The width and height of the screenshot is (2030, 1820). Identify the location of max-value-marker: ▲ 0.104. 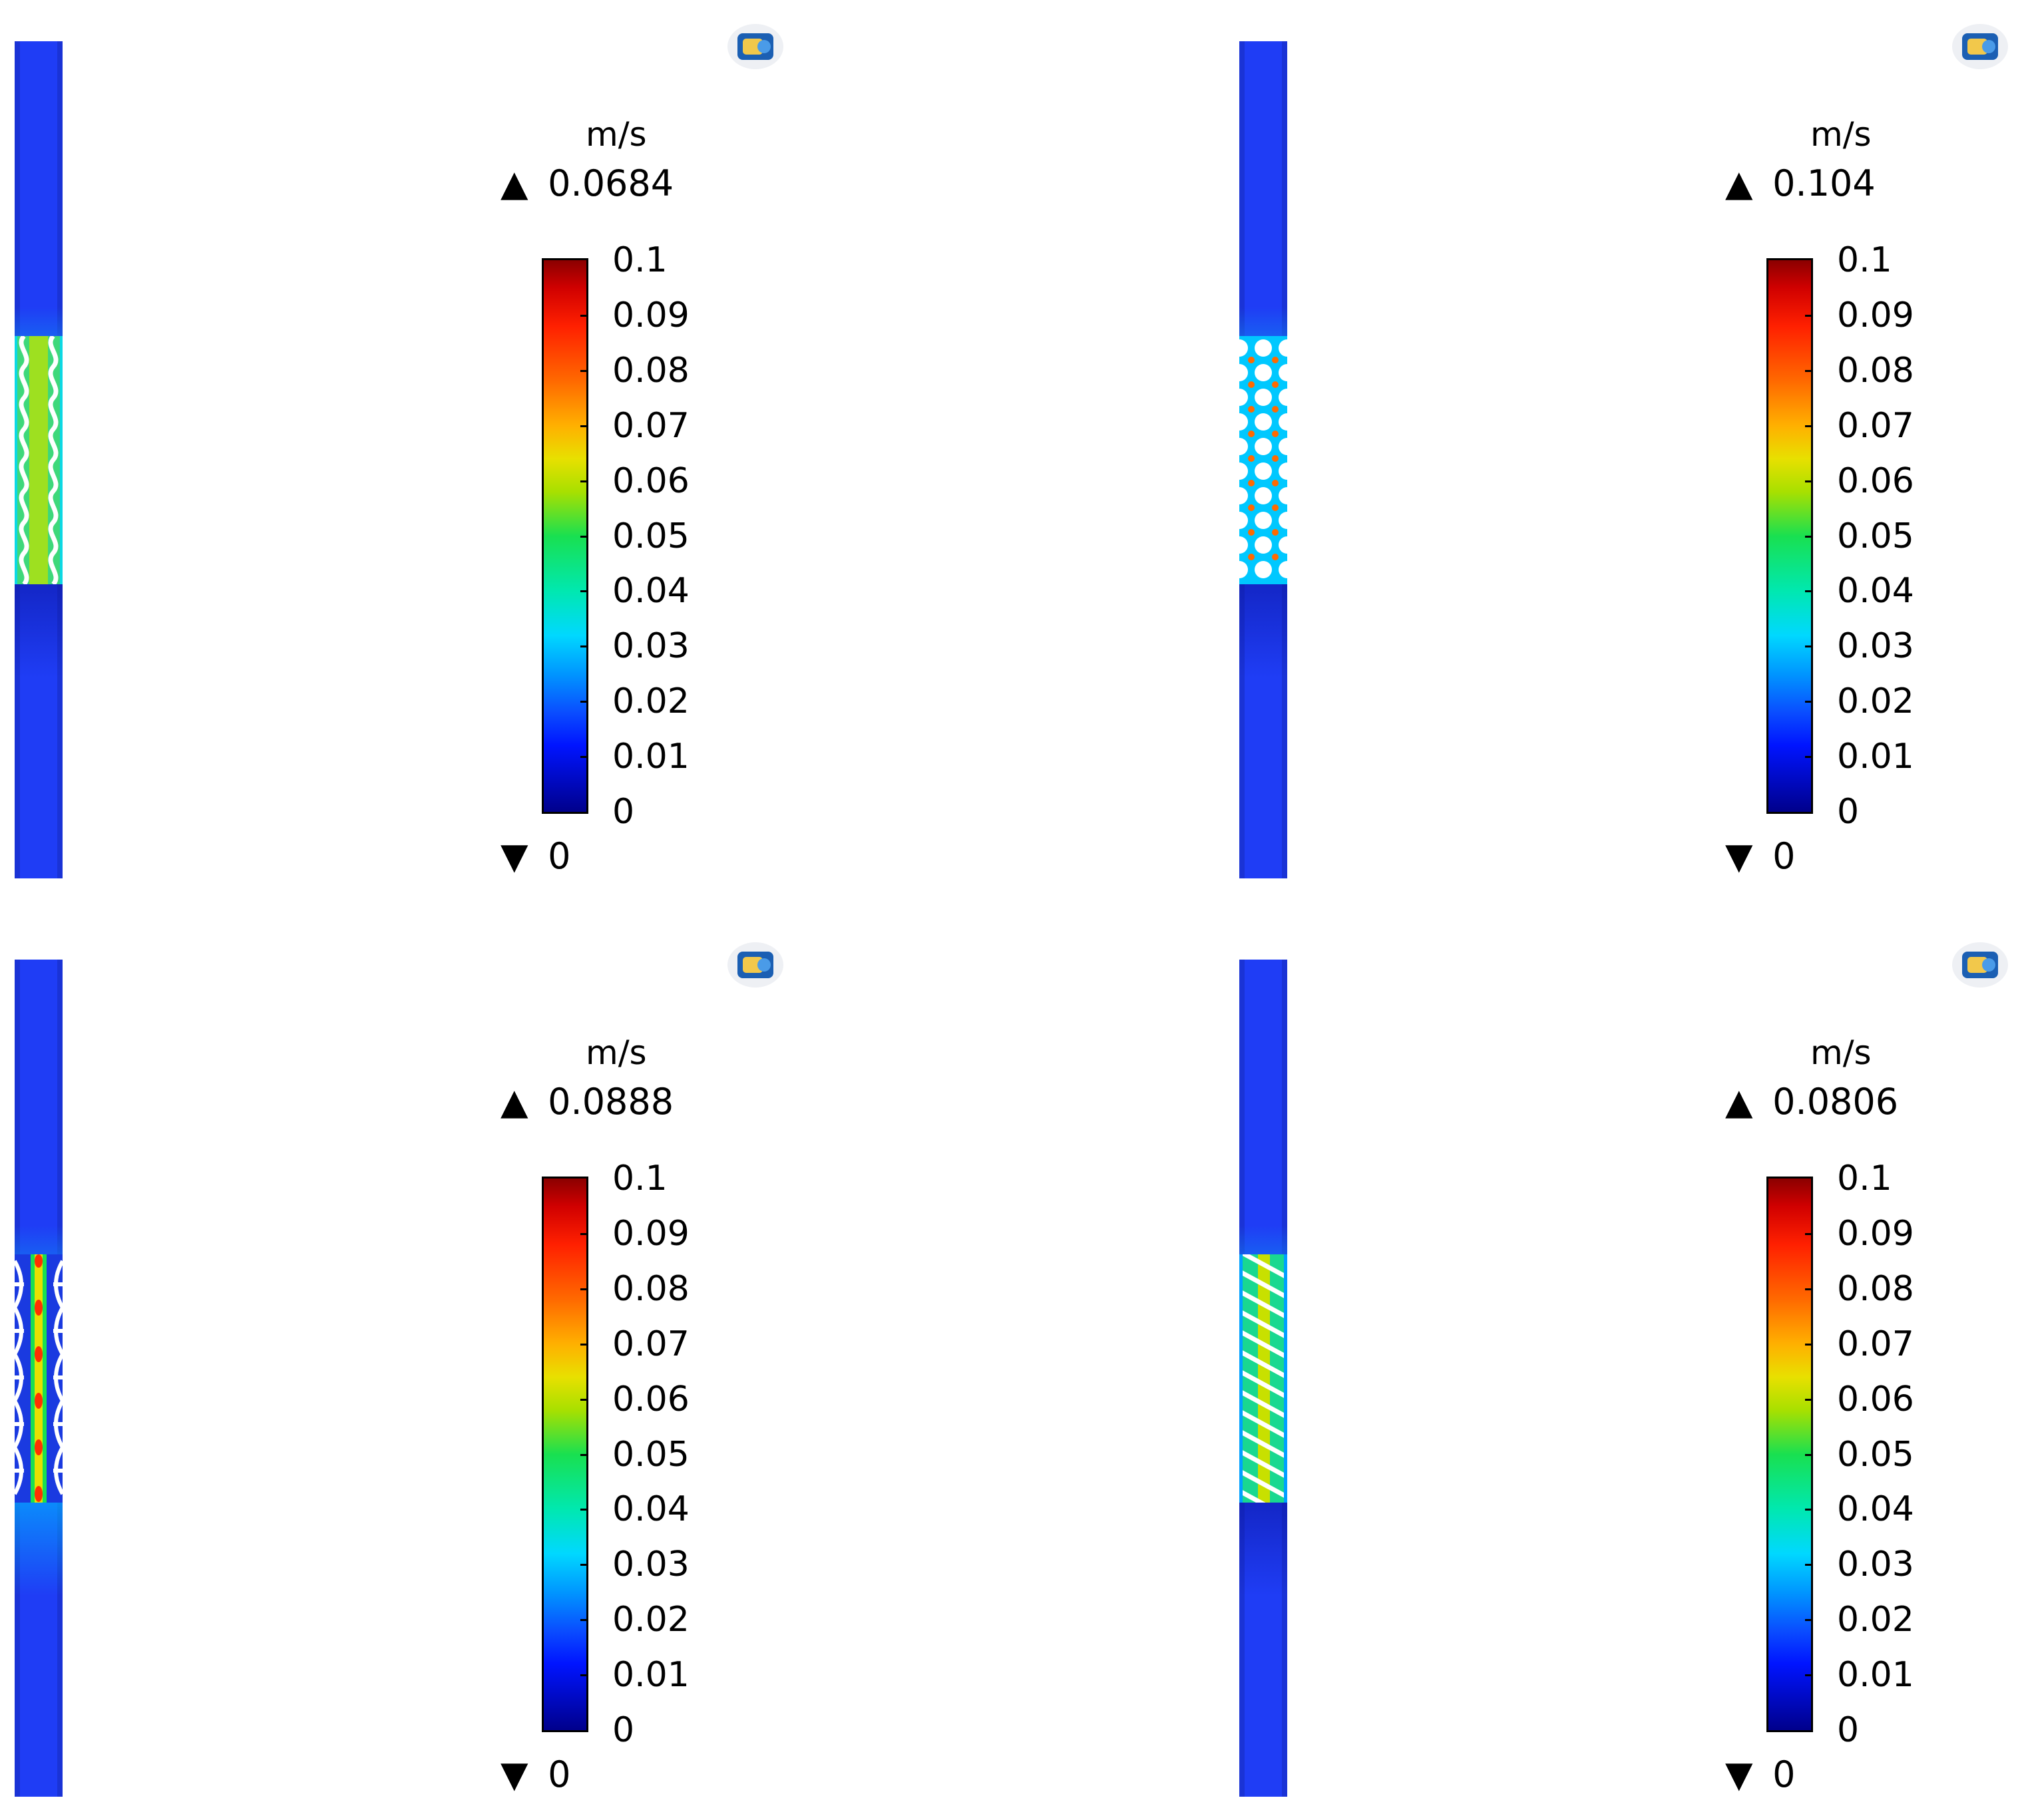
(1801, 183).